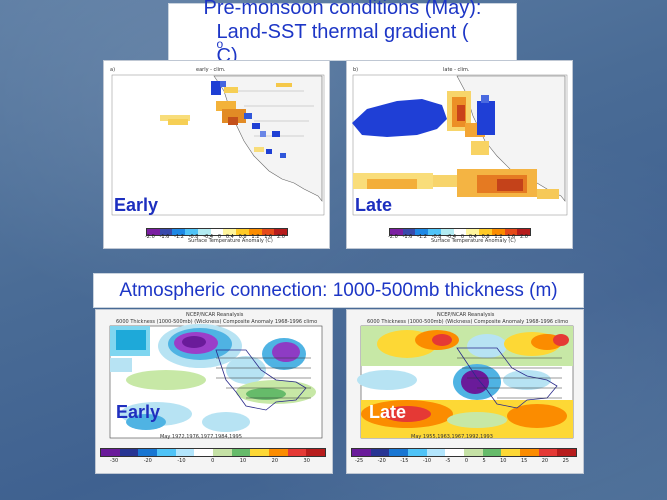 This screenshot has width=667, height=500. What do you see at coordinates (217, 232) in the screenshot?
I see `early-sst-colorbar` at bounding box center [217, 232].